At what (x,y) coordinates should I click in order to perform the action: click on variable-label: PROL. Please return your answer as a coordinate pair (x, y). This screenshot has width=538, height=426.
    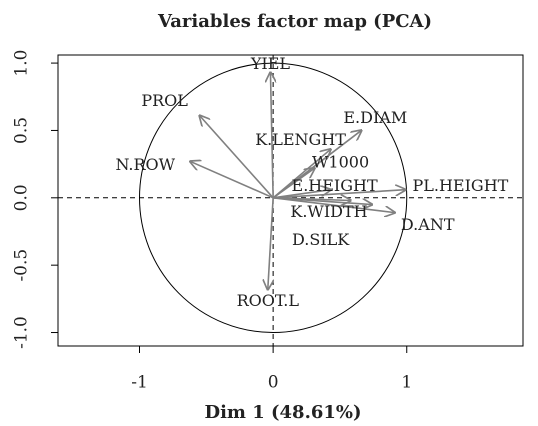
    Looking at the image, I should click on (164, 100).